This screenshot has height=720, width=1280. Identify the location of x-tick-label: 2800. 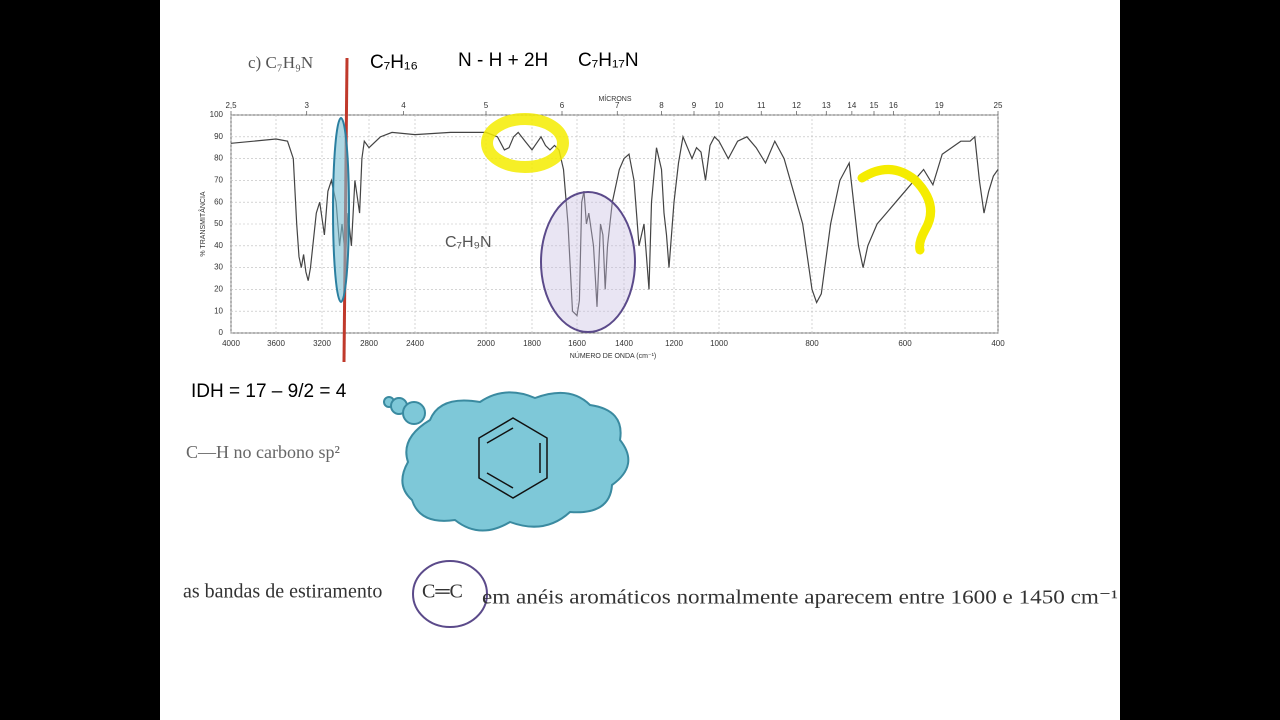
(369, 343).